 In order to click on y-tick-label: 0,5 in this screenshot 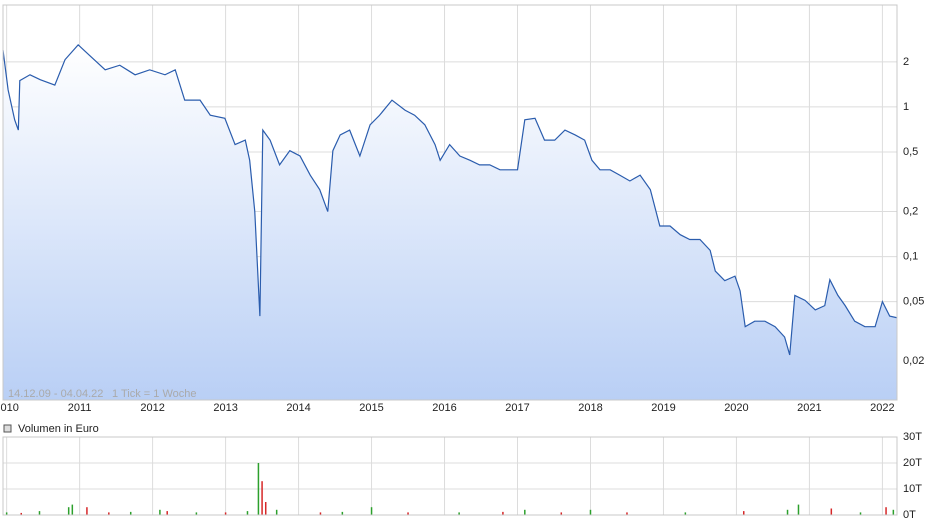, I will do `click(910, 152)`.